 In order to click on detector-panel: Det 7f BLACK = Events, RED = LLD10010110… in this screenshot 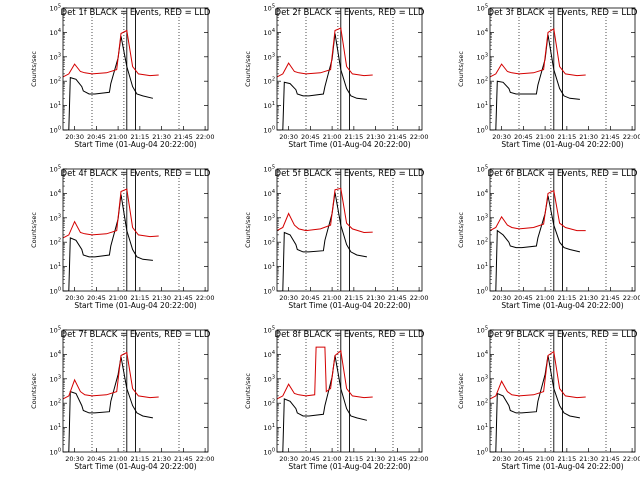, I will do `click(122, 399)`.